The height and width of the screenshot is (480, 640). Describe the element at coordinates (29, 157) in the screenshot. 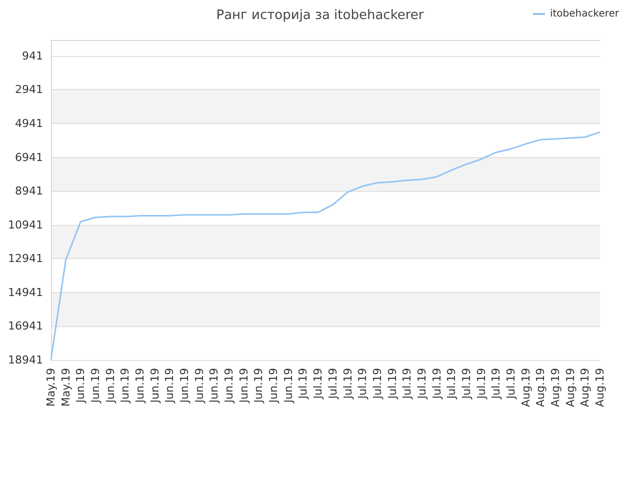

I see `y-tick-label: 6941` at that location.